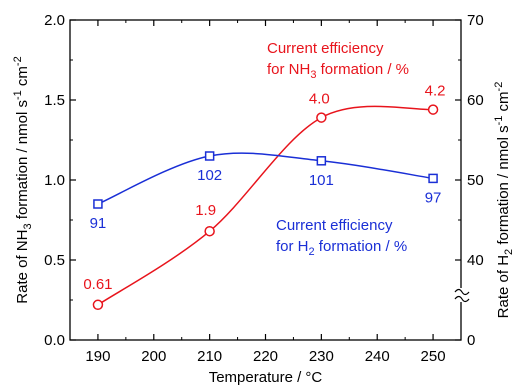 The height and width of the screenshot is (388, 519). What do you see at coordinates (153, 356) in the screenshot?
I see `x-tick-label: 200` at bounding box center [153, 356].